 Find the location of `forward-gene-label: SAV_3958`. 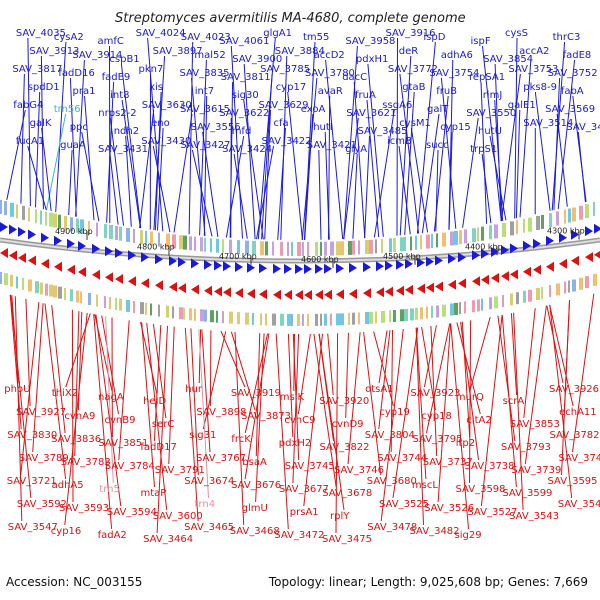

forward-gene-label: SAV_3958 is located at coordinates (370, 41).